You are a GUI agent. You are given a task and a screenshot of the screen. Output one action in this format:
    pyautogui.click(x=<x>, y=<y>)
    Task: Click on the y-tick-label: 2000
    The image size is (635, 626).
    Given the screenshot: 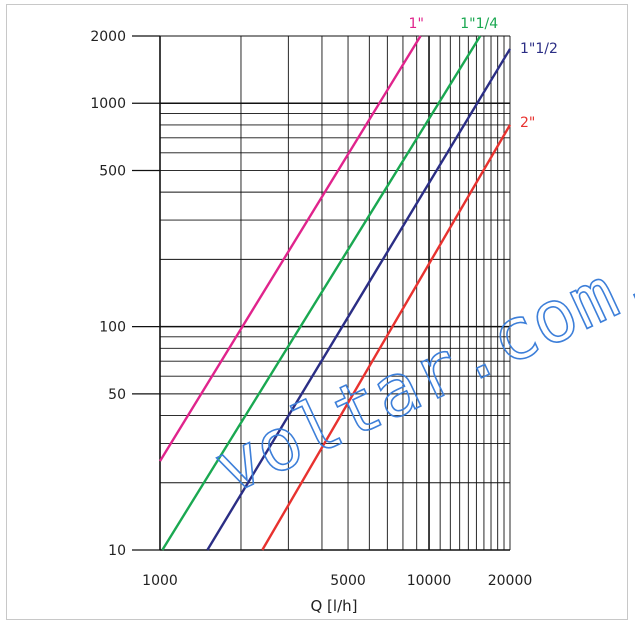 What is the action you would take?
    pyautogui.click(x=108, y=37)
    